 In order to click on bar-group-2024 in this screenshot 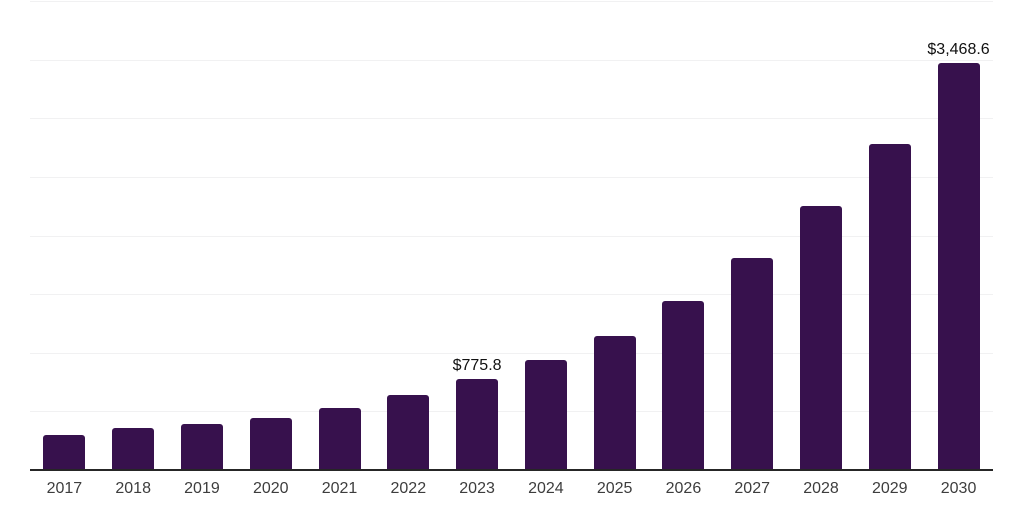, I will do `click(545, 235)`.